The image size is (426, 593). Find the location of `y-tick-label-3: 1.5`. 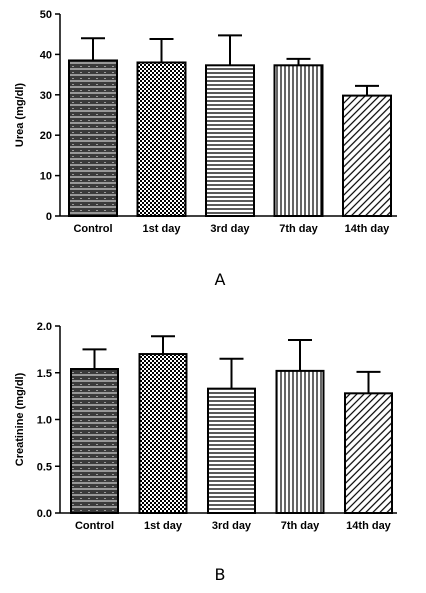

y-tick-label-3: 1.5 is located at coordinates (44, 374).